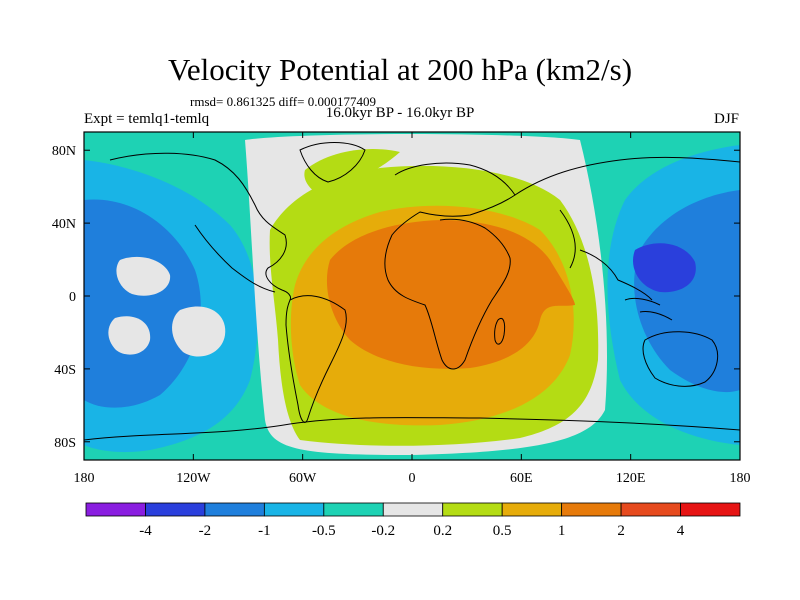  What do you see at coordinates (726, 119) in the screenshot?
I see `season-label: DJF` at bounding box center [726, 119].